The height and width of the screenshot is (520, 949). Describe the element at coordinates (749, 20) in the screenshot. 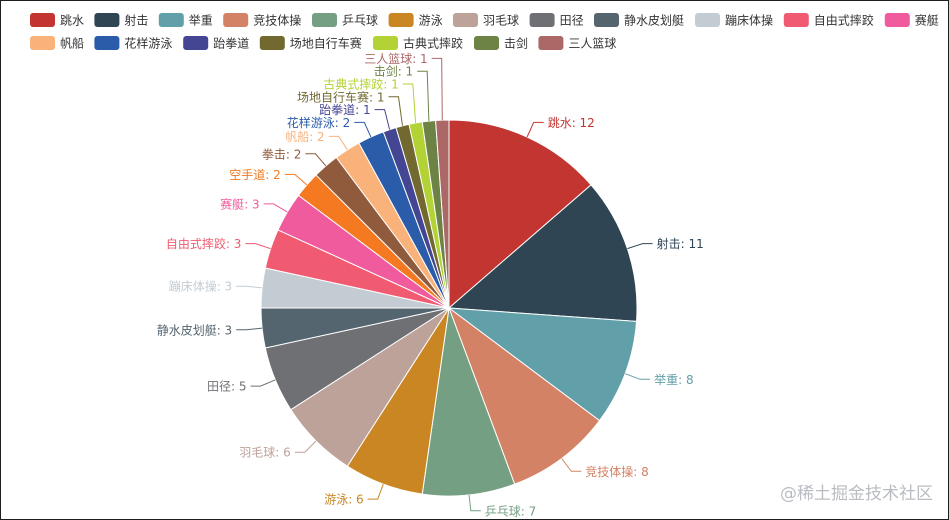

I see `legend-label: 蹦床体操` at that location.